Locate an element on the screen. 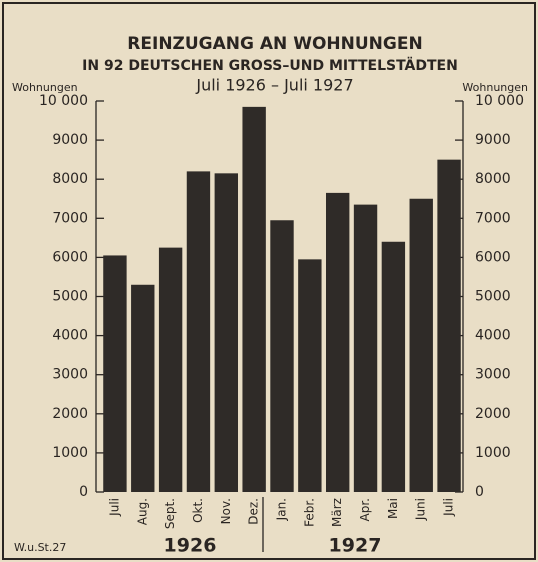 The height and width of the screenshot is (562, 538). yticks-label: 10 000 is located at coordinates (63, 101).